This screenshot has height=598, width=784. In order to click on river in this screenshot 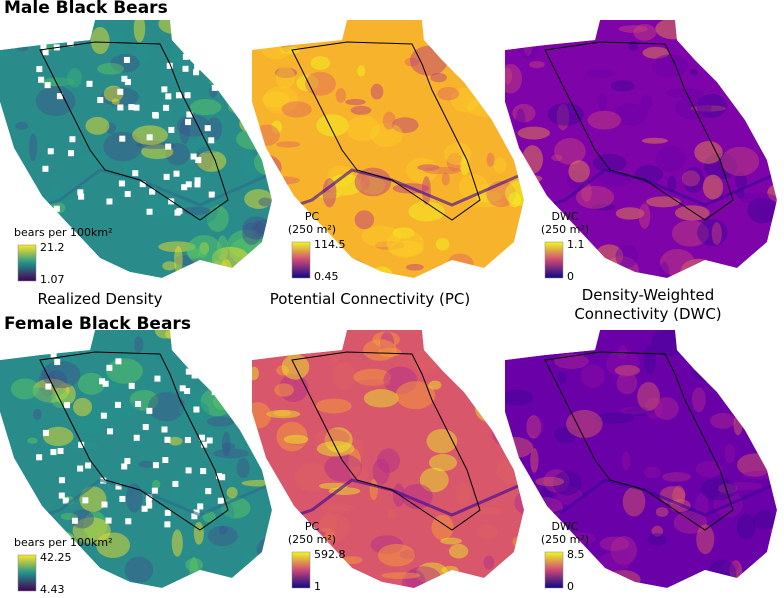, I will do `click(388, 195)`.